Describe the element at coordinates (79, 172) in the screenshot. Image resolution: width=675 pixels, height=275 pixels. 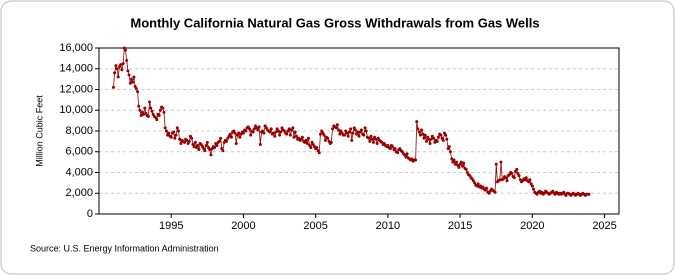
I see `y-tick-label: 4,000` at that location.